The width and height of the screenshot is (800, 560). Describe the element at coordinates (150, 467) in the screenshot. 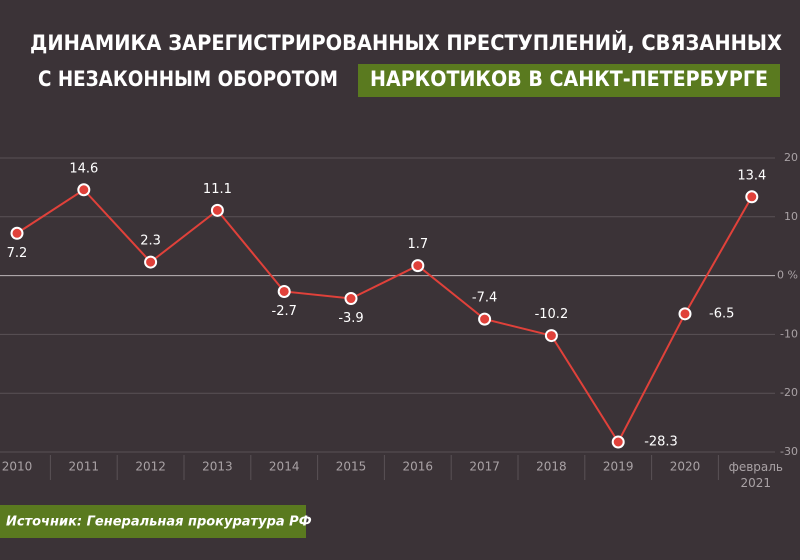

I see `x-tick-label: 2012` at that location.